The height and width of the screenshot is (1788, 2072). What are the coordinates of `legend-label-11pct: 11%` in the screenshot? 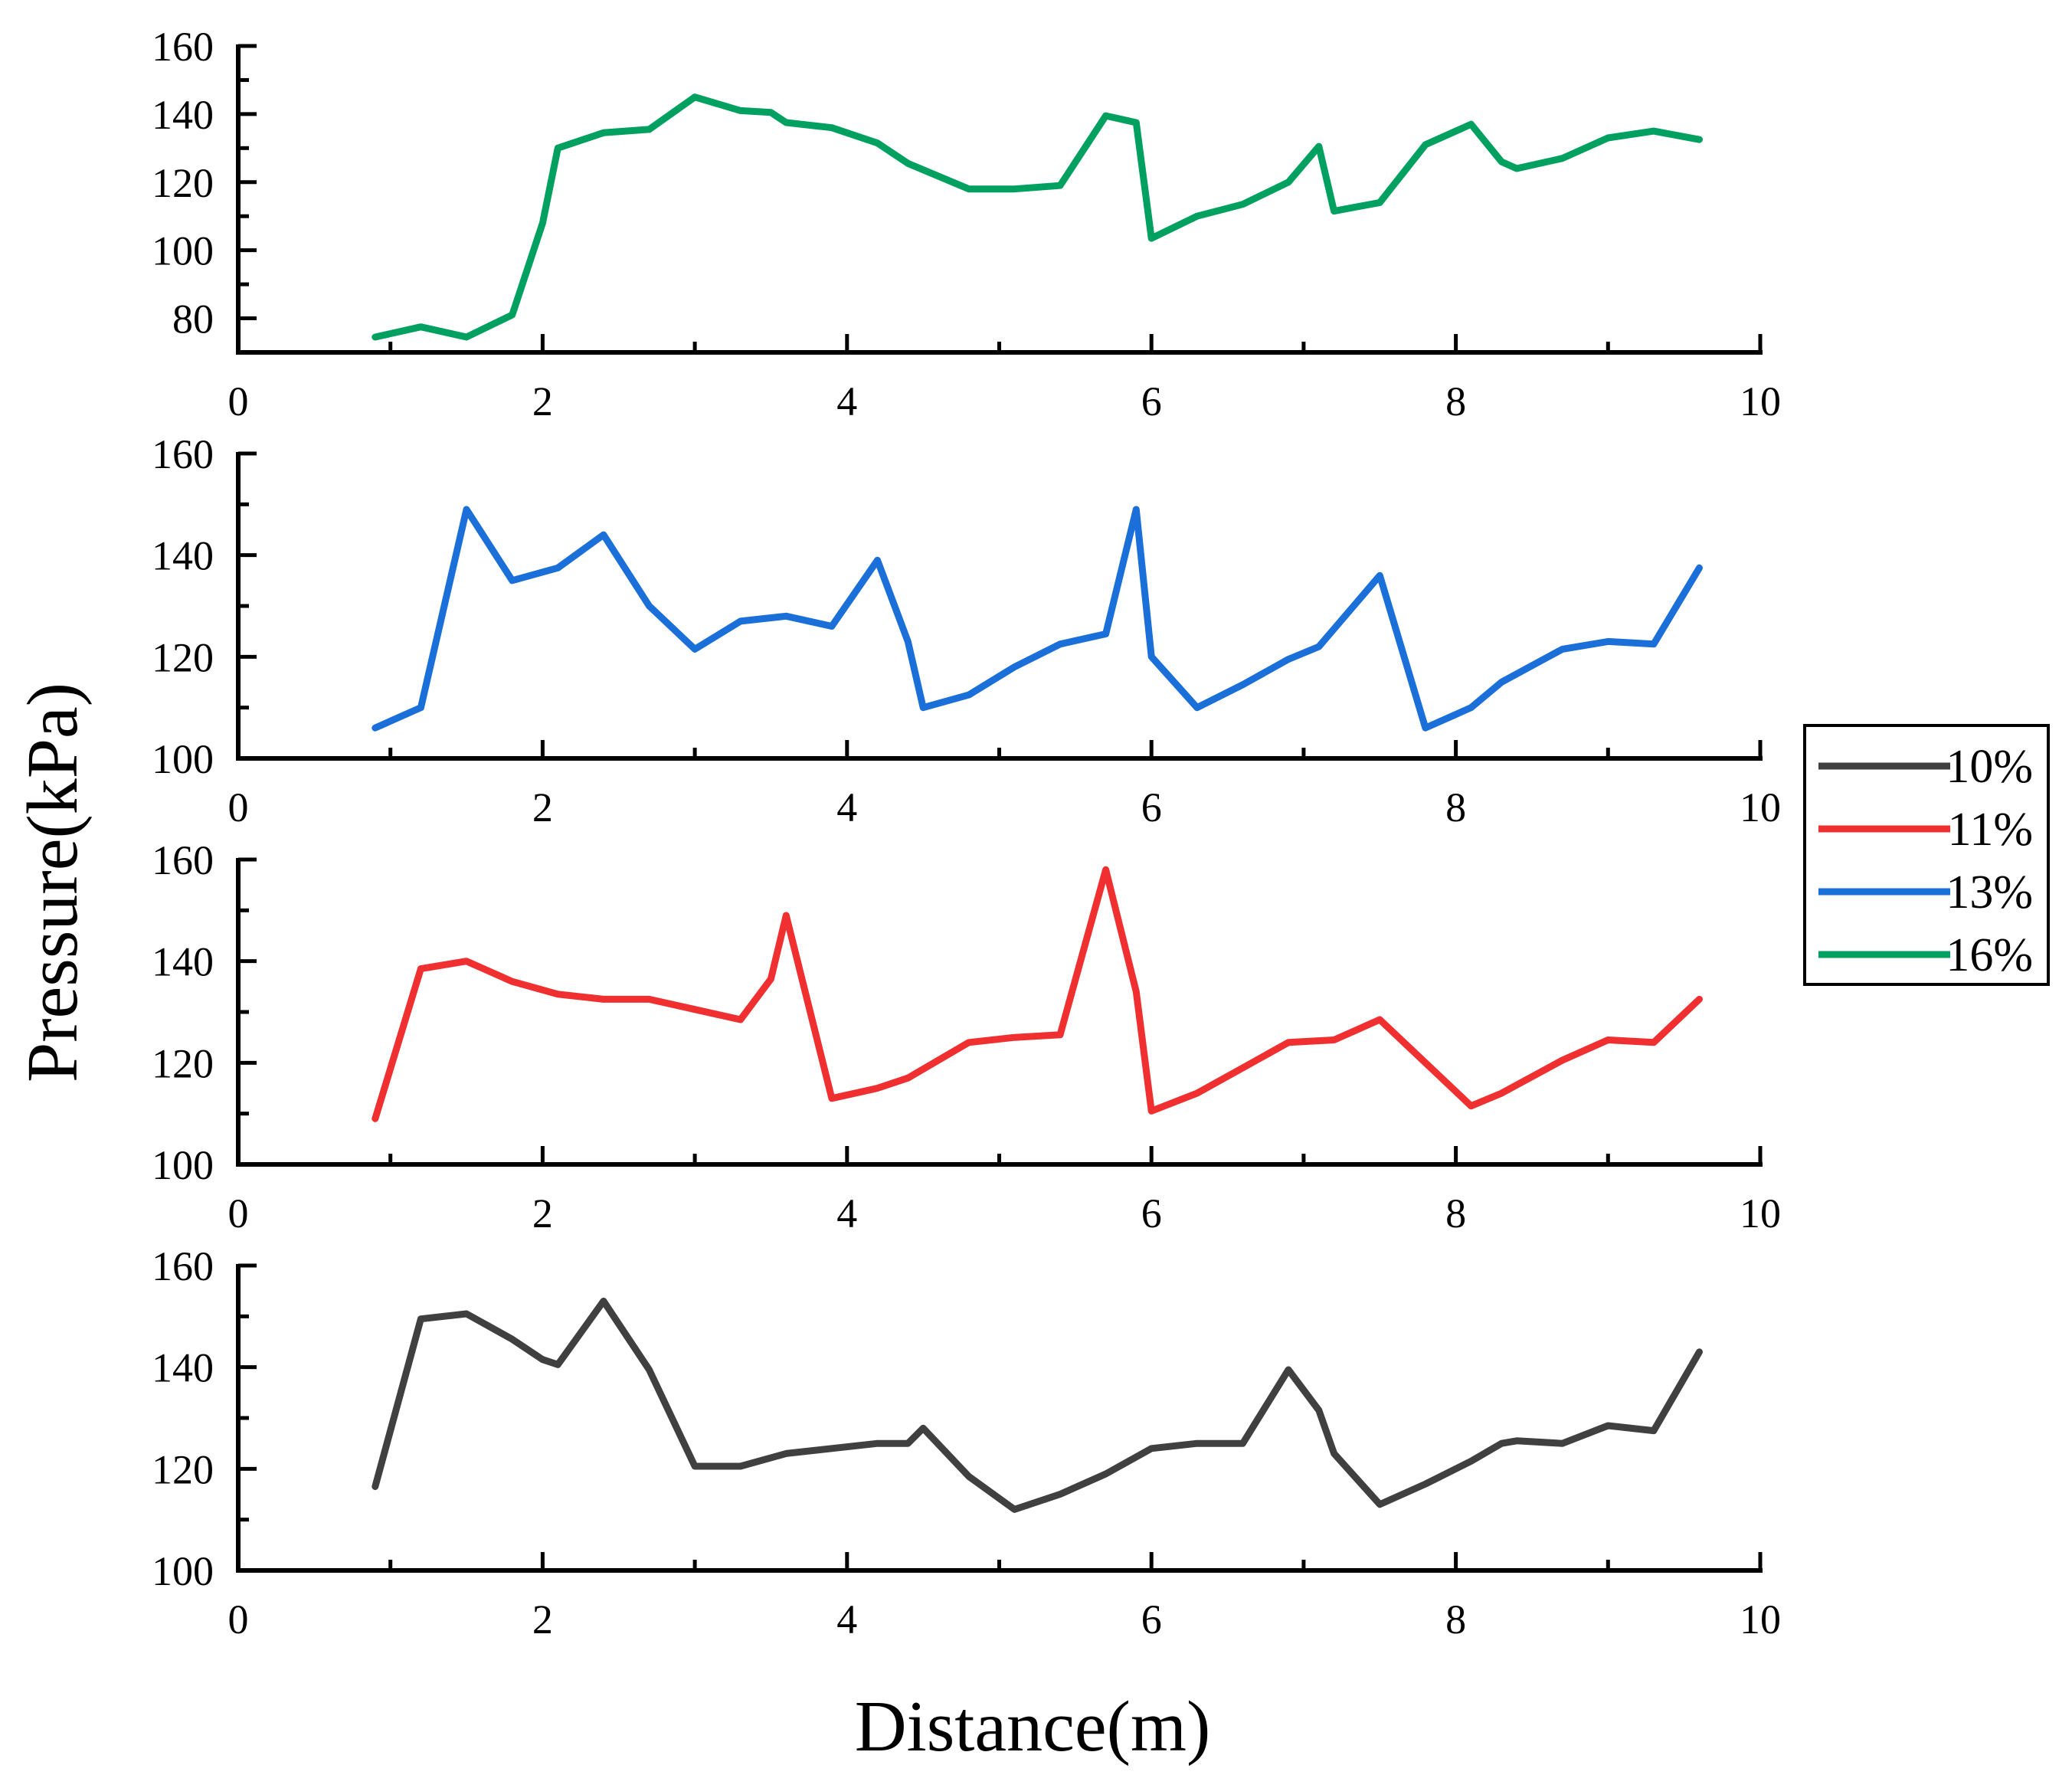 It's located at (1990, 830).